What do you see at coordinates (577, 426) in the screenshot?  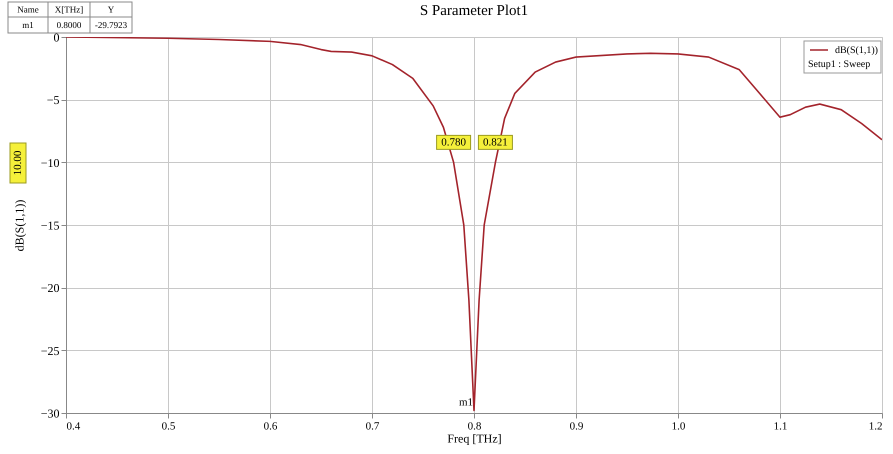 I see `x-tick-label: 0.9` at bounding box center [577, 426].